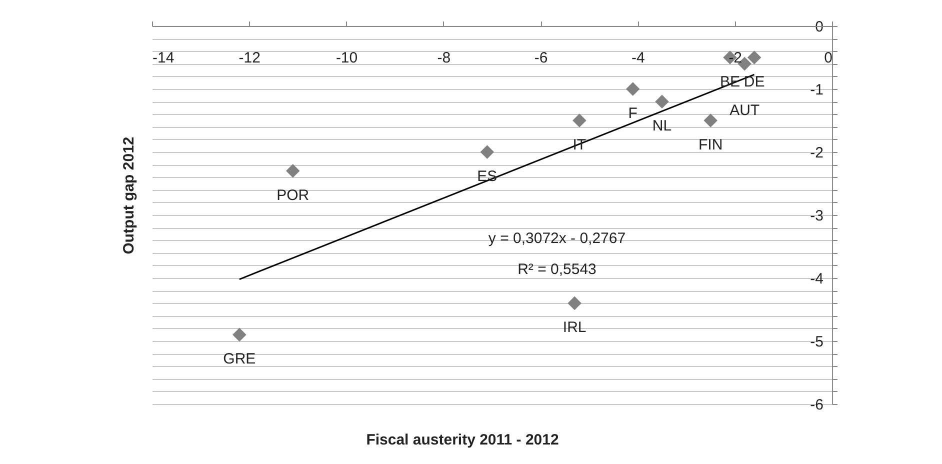 Image resolution: width=942 pixels, height=464 pixels. What do you see at coordinates (557, 269) in the screenshot?
I see `annotation: R² = 0,5543` at bounding box center [557, 269].